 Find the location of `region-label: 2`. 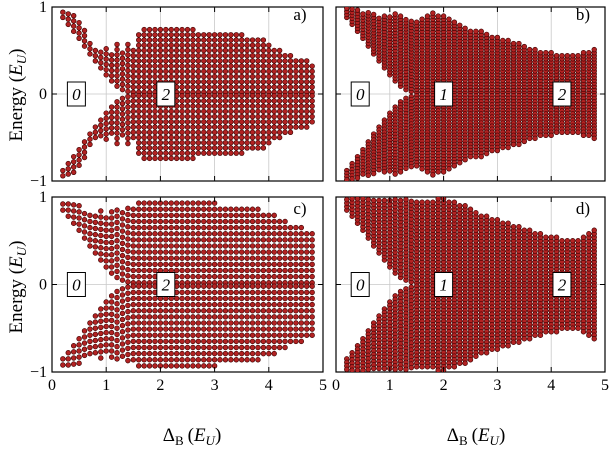

region-label: 2 is located at coordinates (562, 94).